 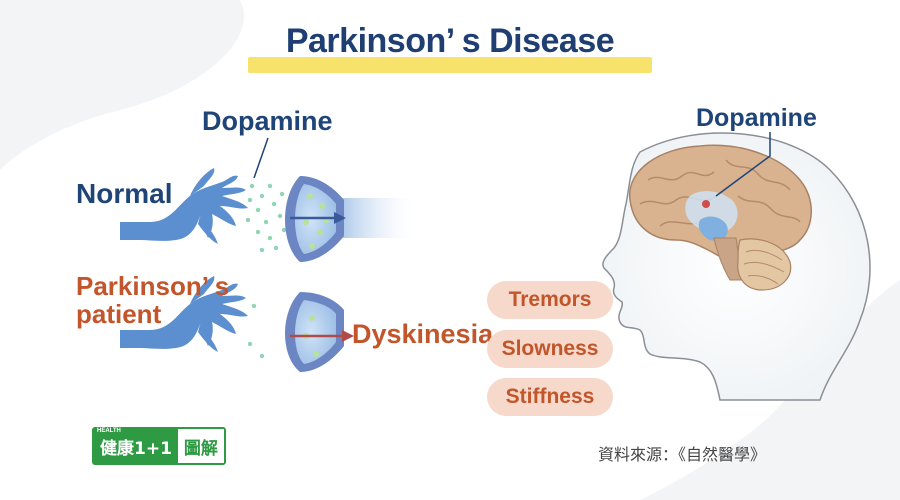 I want to click on normal-label: Normal, so click(x=124, y=193).